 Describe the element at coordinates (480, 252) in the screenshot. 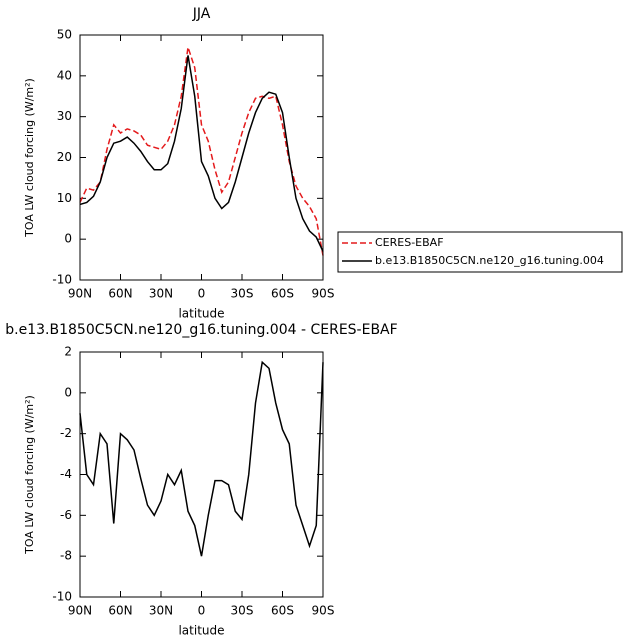

I see `legend-box` at that location.